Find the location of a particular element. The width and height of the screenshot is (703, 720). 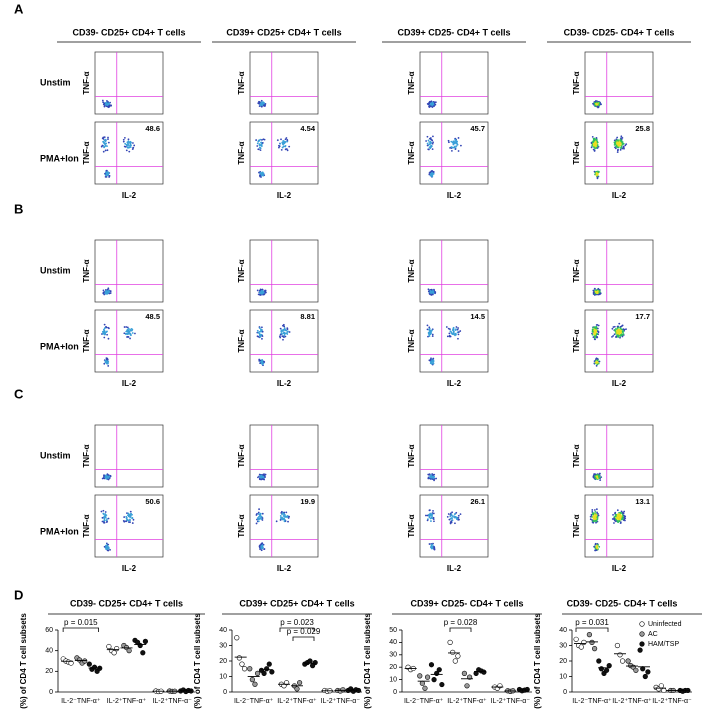

p-value: p = 0.028 is located at coordinates (461, 622).